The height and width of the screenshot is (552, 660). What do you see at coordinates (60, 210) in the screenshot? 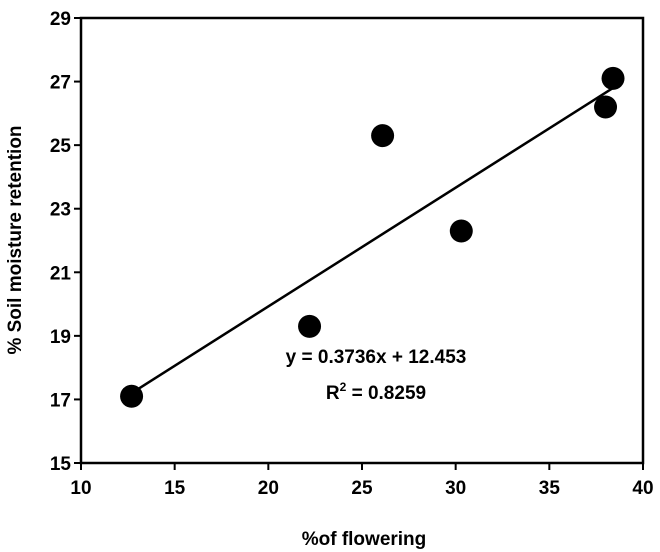
I see `y-tick-label: 23` at bounding box center [60, 210].